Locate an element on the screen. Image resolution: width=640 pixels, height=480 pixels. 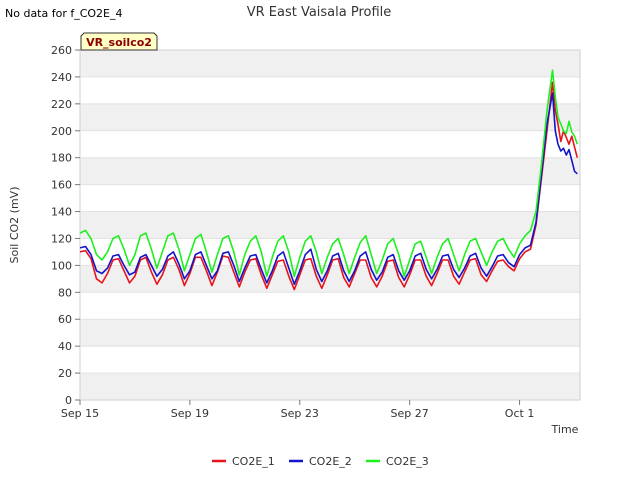
x-tick-label: Sep 15 is located at coordinates (80, 413).